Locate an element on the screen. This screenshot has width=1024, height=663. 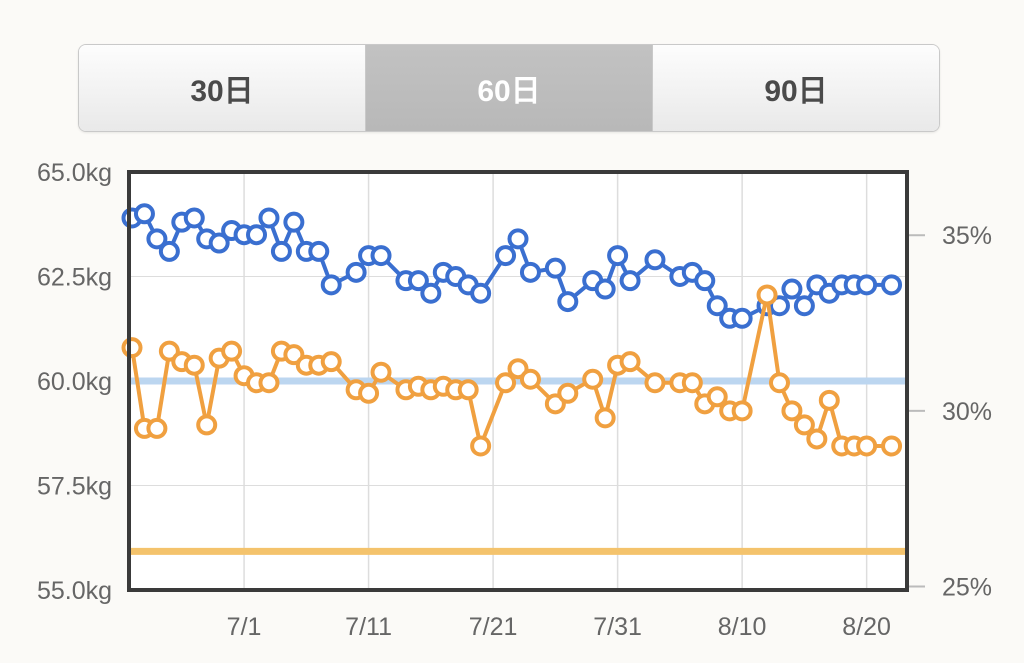
left-axis-tick-label: 62.5kg is located at coordinates (74, 278).